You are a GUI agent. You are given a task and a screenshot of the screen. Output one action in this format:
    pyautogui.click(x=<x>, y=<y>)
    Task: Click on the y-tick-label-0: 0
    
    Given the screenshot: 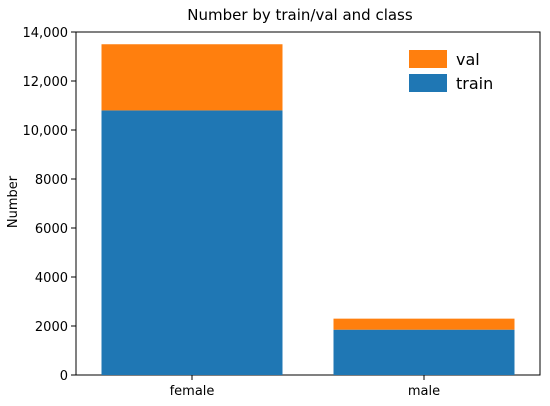 What is the action you would take?
    pyautogui.click(x=64, y=376)
    